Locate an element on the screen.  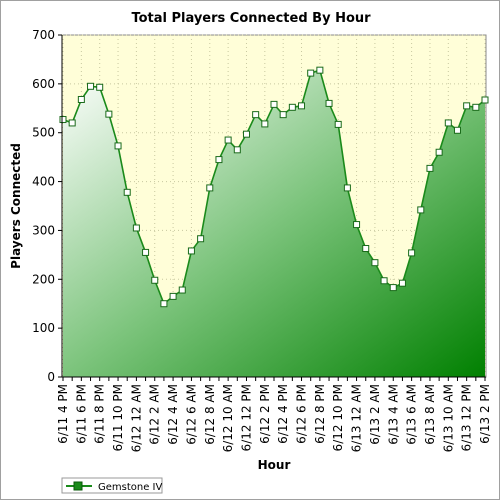
x-tick-label: 6/13 6 AM is located at coordinates (412, 414).